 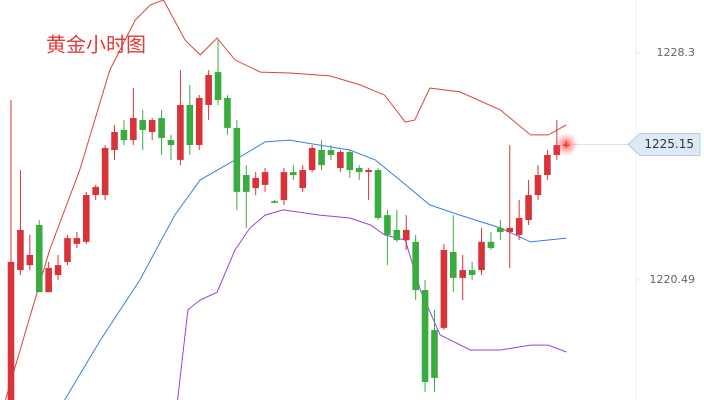 I want to click on y-tick-label: 1220.49, so click(x=673, y=279).